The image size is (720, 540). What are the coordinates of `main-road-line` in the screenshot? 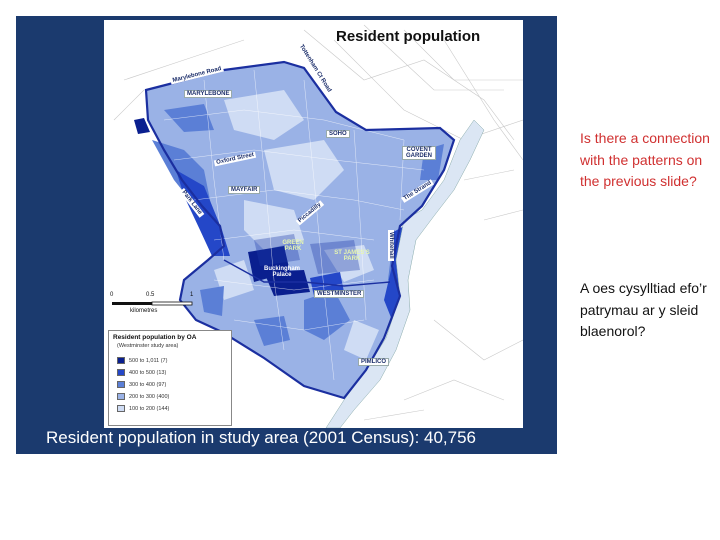 It's located at (307, 273).